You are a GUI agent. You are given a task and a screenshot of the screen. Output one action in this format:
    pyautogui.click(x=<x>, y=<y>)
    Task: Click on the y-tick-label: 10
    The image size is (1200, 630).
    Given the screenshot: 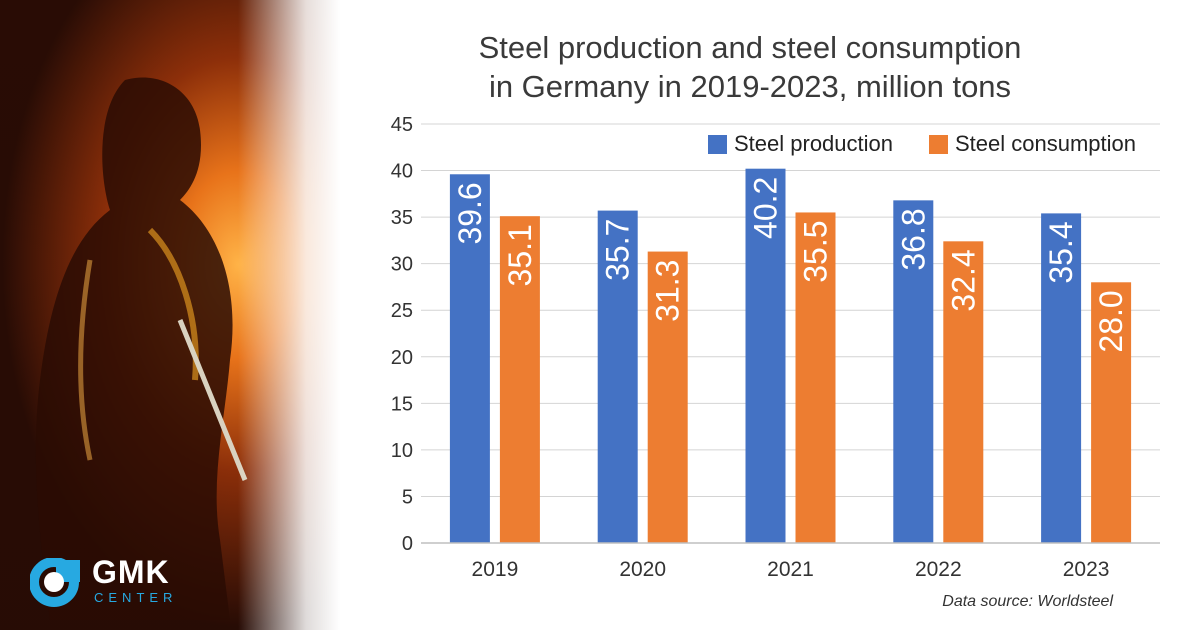 What is the action you would take?
    pyautogui.click(x=402, y=451)
    